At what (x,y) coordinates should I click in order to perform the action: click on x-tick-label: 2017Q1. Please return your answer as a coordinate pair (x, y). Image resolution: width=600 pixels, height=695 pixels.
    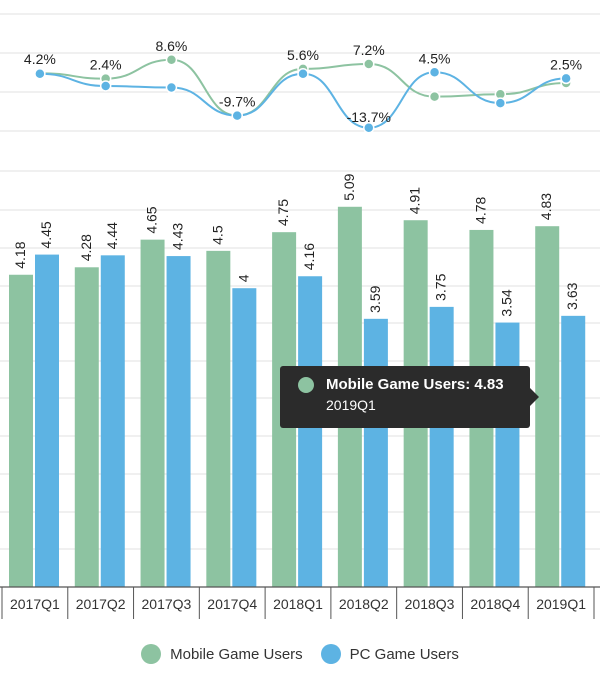
    Looking at the image, I should click on (35, 604).